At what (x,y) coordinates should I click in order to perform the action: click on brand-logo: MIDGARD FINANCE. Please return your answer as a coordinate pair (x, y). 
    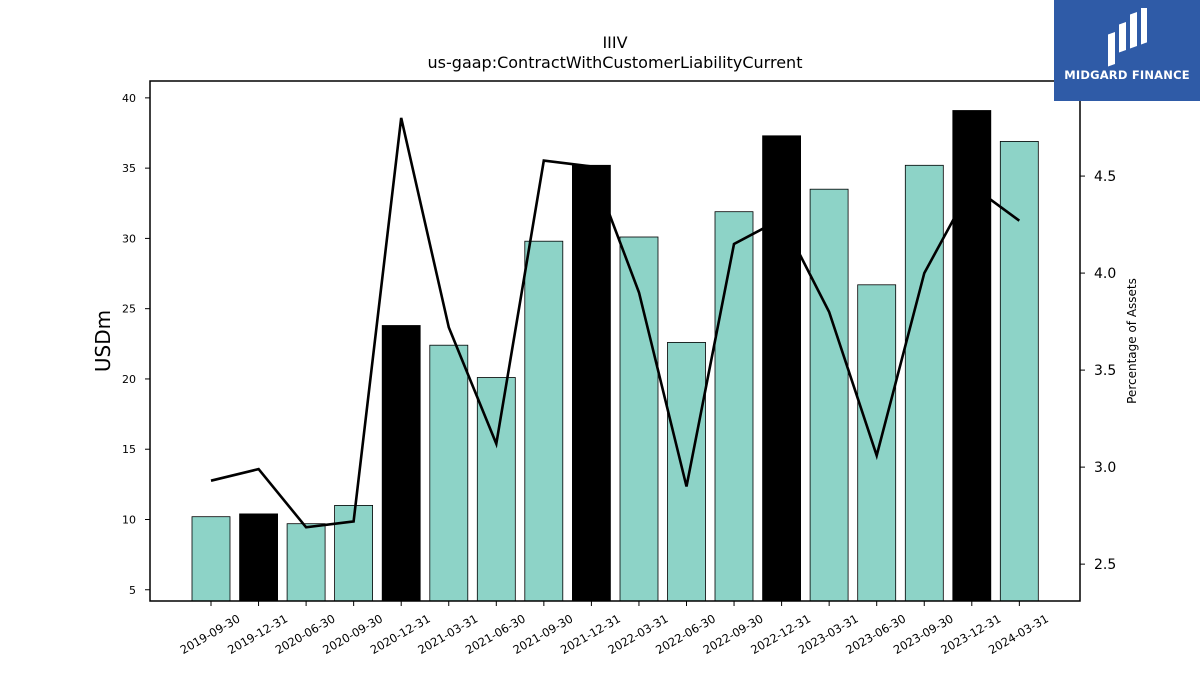
    Looking at the image, I should click on (1127, 50).